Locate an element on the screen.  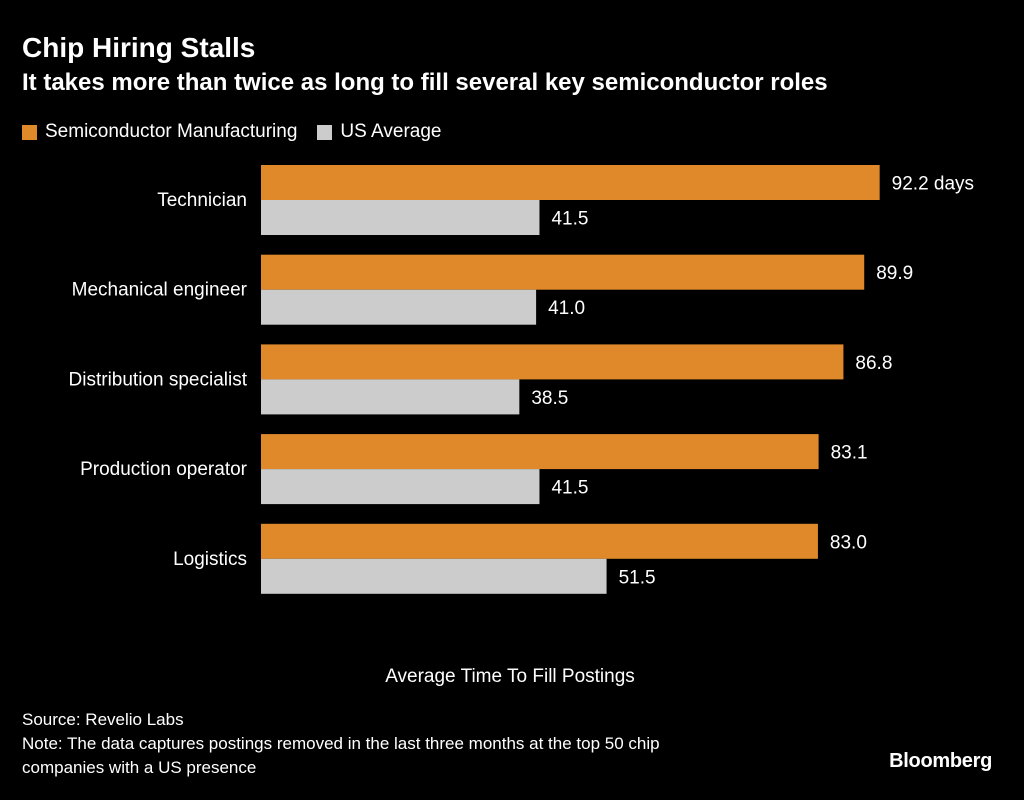
bar-semiconductor-manufacturing-technician is located at coordinates (570, 182).